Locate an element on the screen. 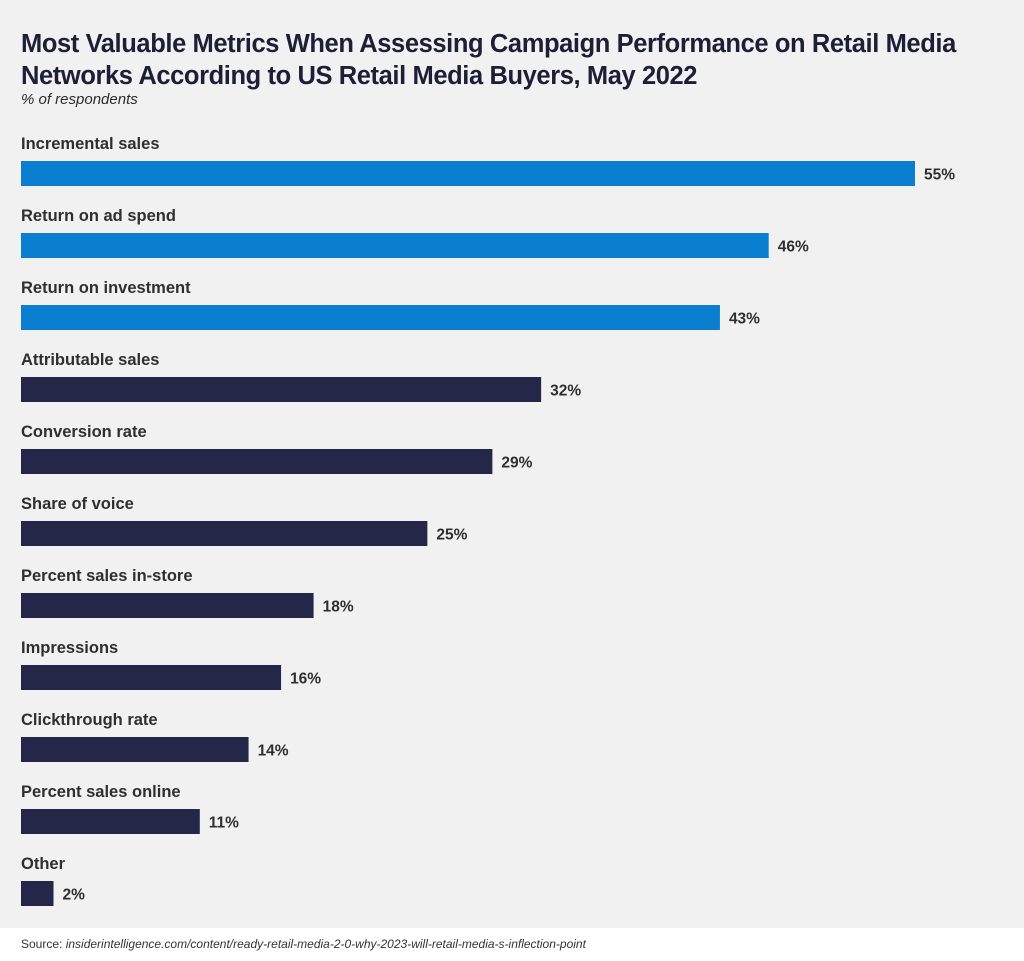  category-label: Clickthrough rate is located at coordinates (89, 720).